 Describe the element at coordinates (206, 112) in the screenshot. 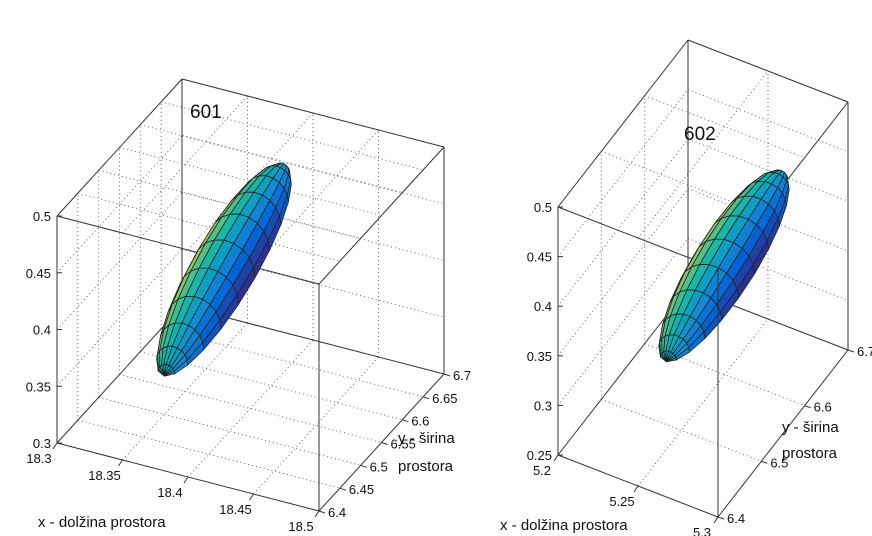

I see `plot-title: 601` at that location.